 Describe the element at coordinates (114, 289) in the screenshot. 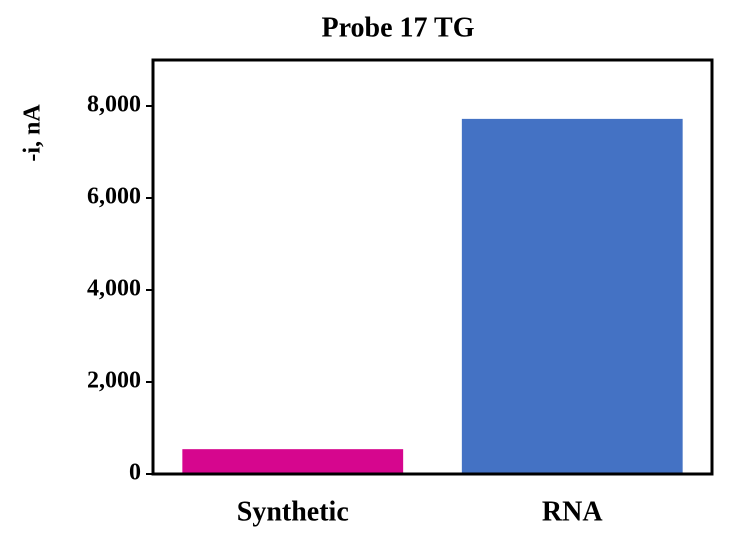

I see `y-tick-label: 4,000` at that location.